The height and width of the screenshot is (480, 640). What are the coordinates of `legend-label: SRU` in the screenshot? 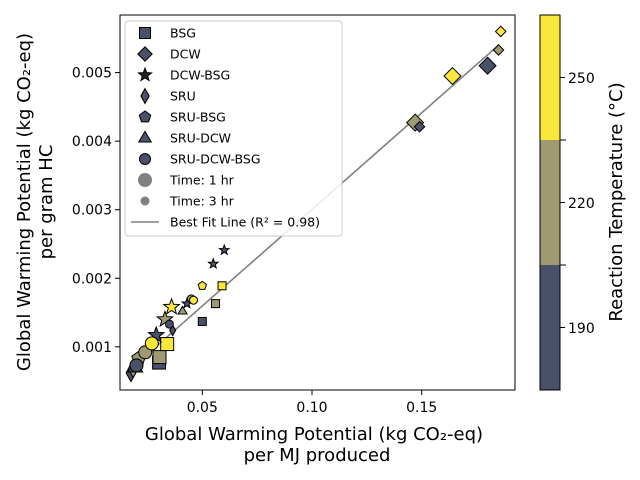 It's located at (183, 96).